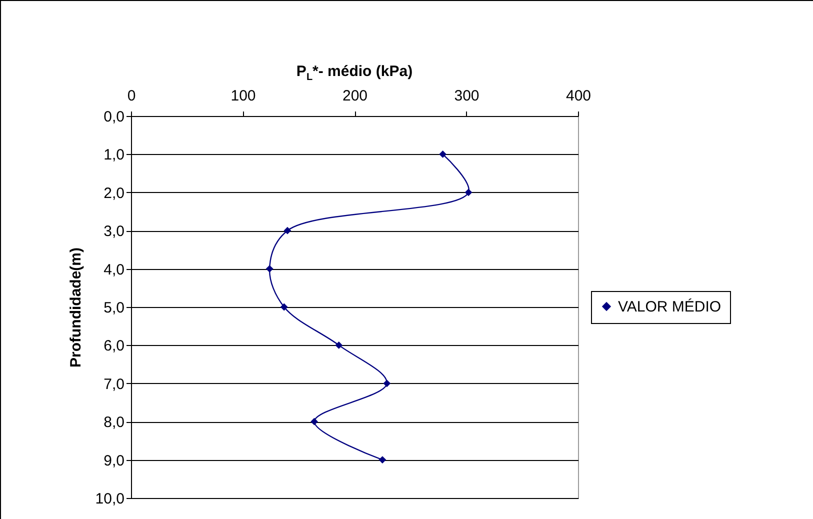 The height and width of the screenshot is (519, 813). What do you see at coordinates (114, 308) in the screenshot?
I see `y-tick-label: 5,0` at bounding box center [114, 308].